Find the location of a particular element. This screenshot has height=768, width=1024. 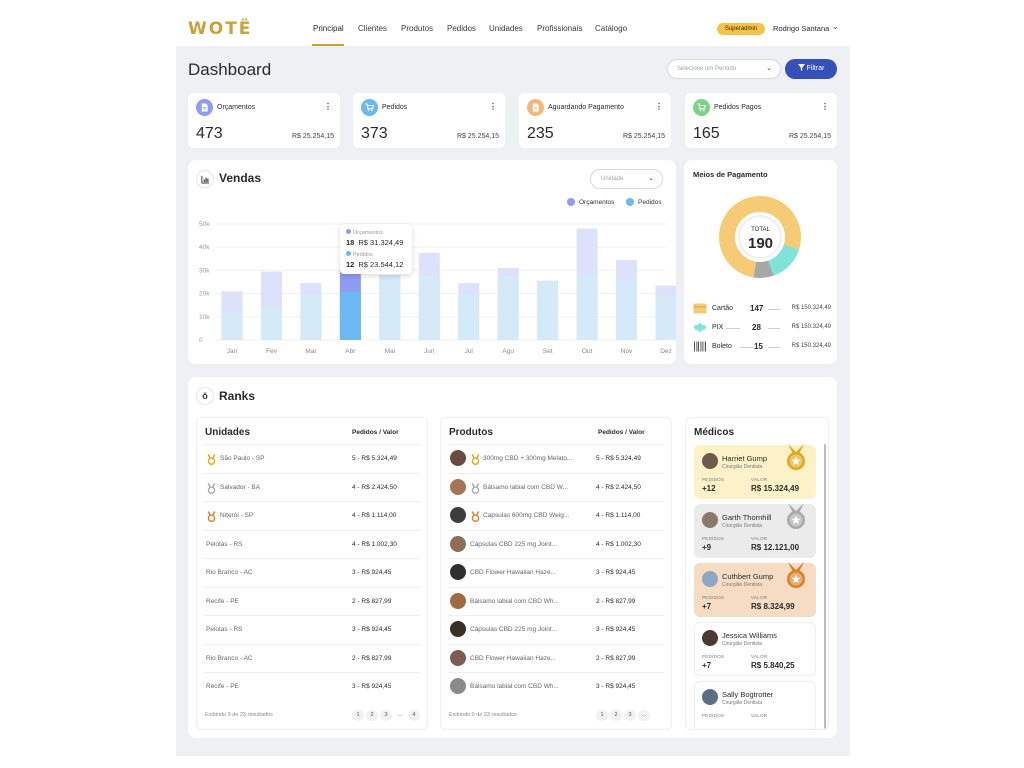

payment-donut-chart is located at coordinates (760, 235).